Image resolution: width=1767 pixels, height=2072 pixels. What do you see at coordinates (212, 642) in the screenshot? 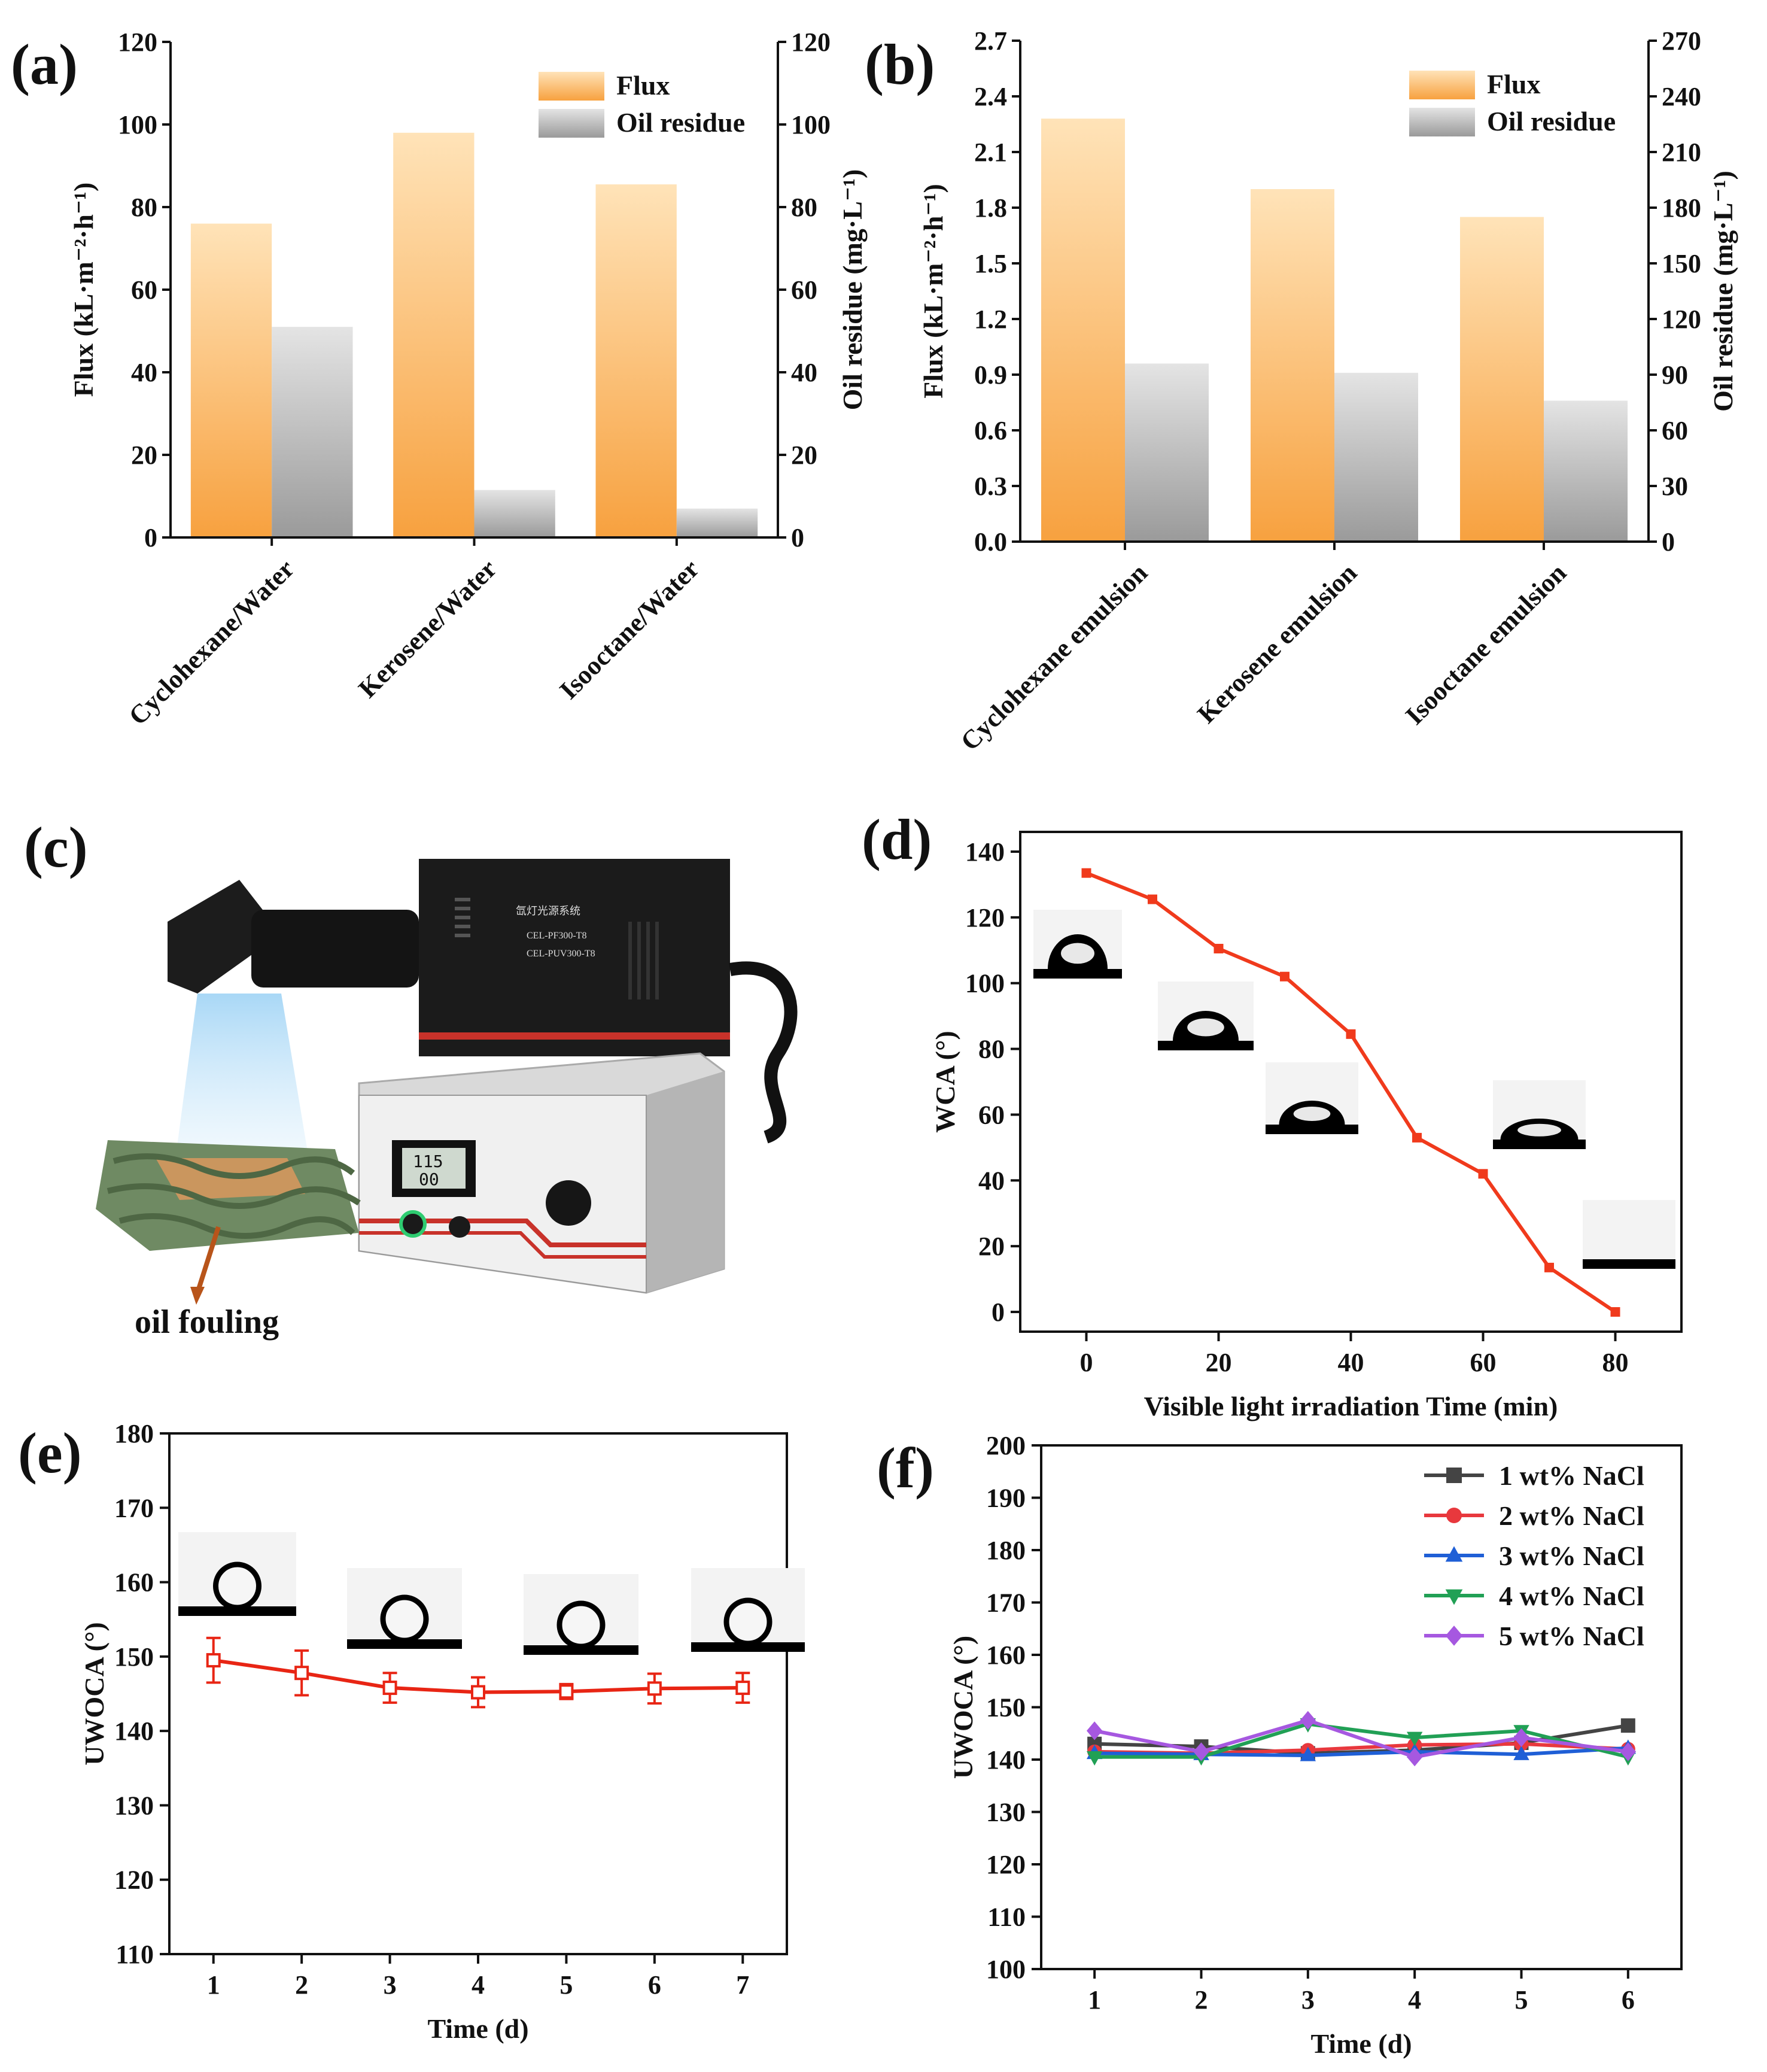
I see `category-label: Cyclohexane/Water` at bounding box center [212, 642].